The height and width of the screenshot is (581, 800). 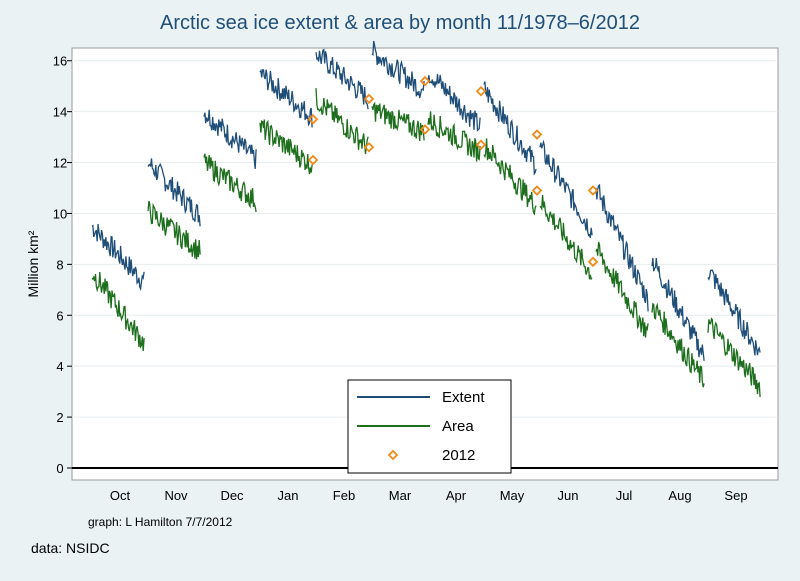 I want to click on legend-label-2012: 2012, so click(x=458, y=455).